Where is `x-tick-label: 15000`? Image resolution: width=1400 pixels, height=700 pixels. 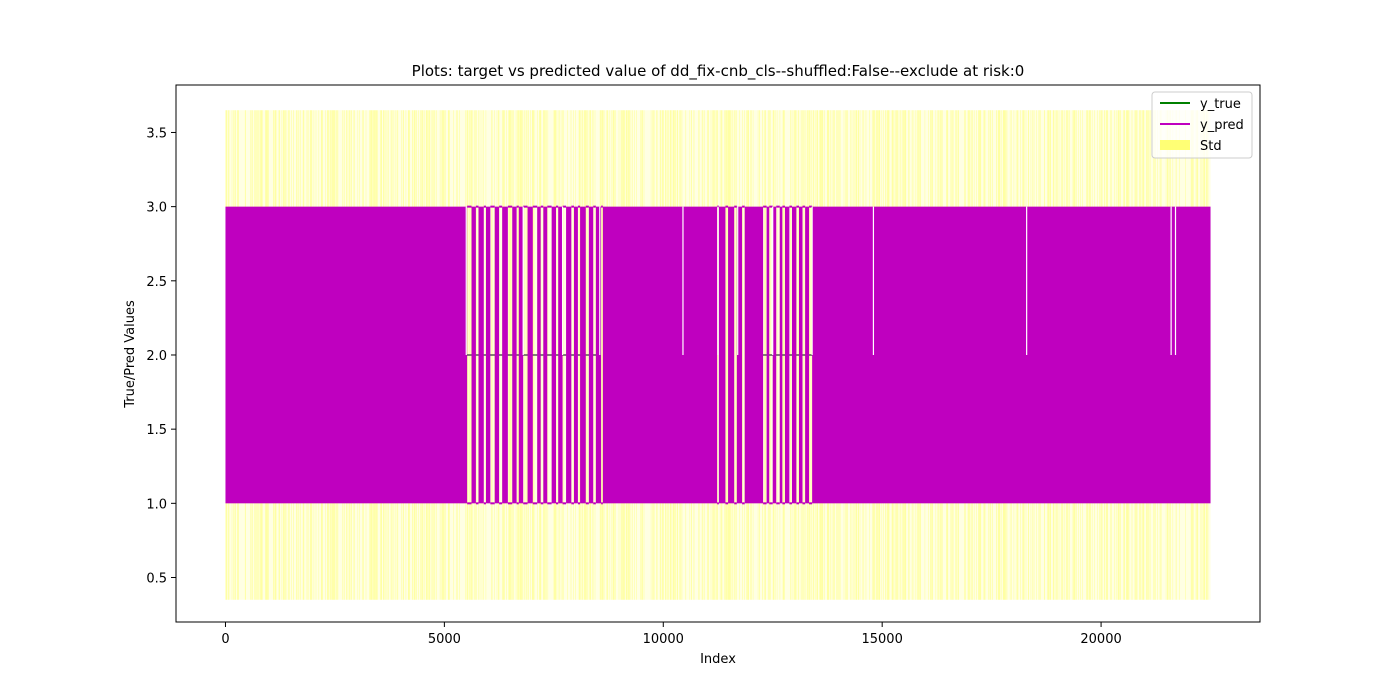 x-tick-label: 15000 is located at coordinates (881, 639).